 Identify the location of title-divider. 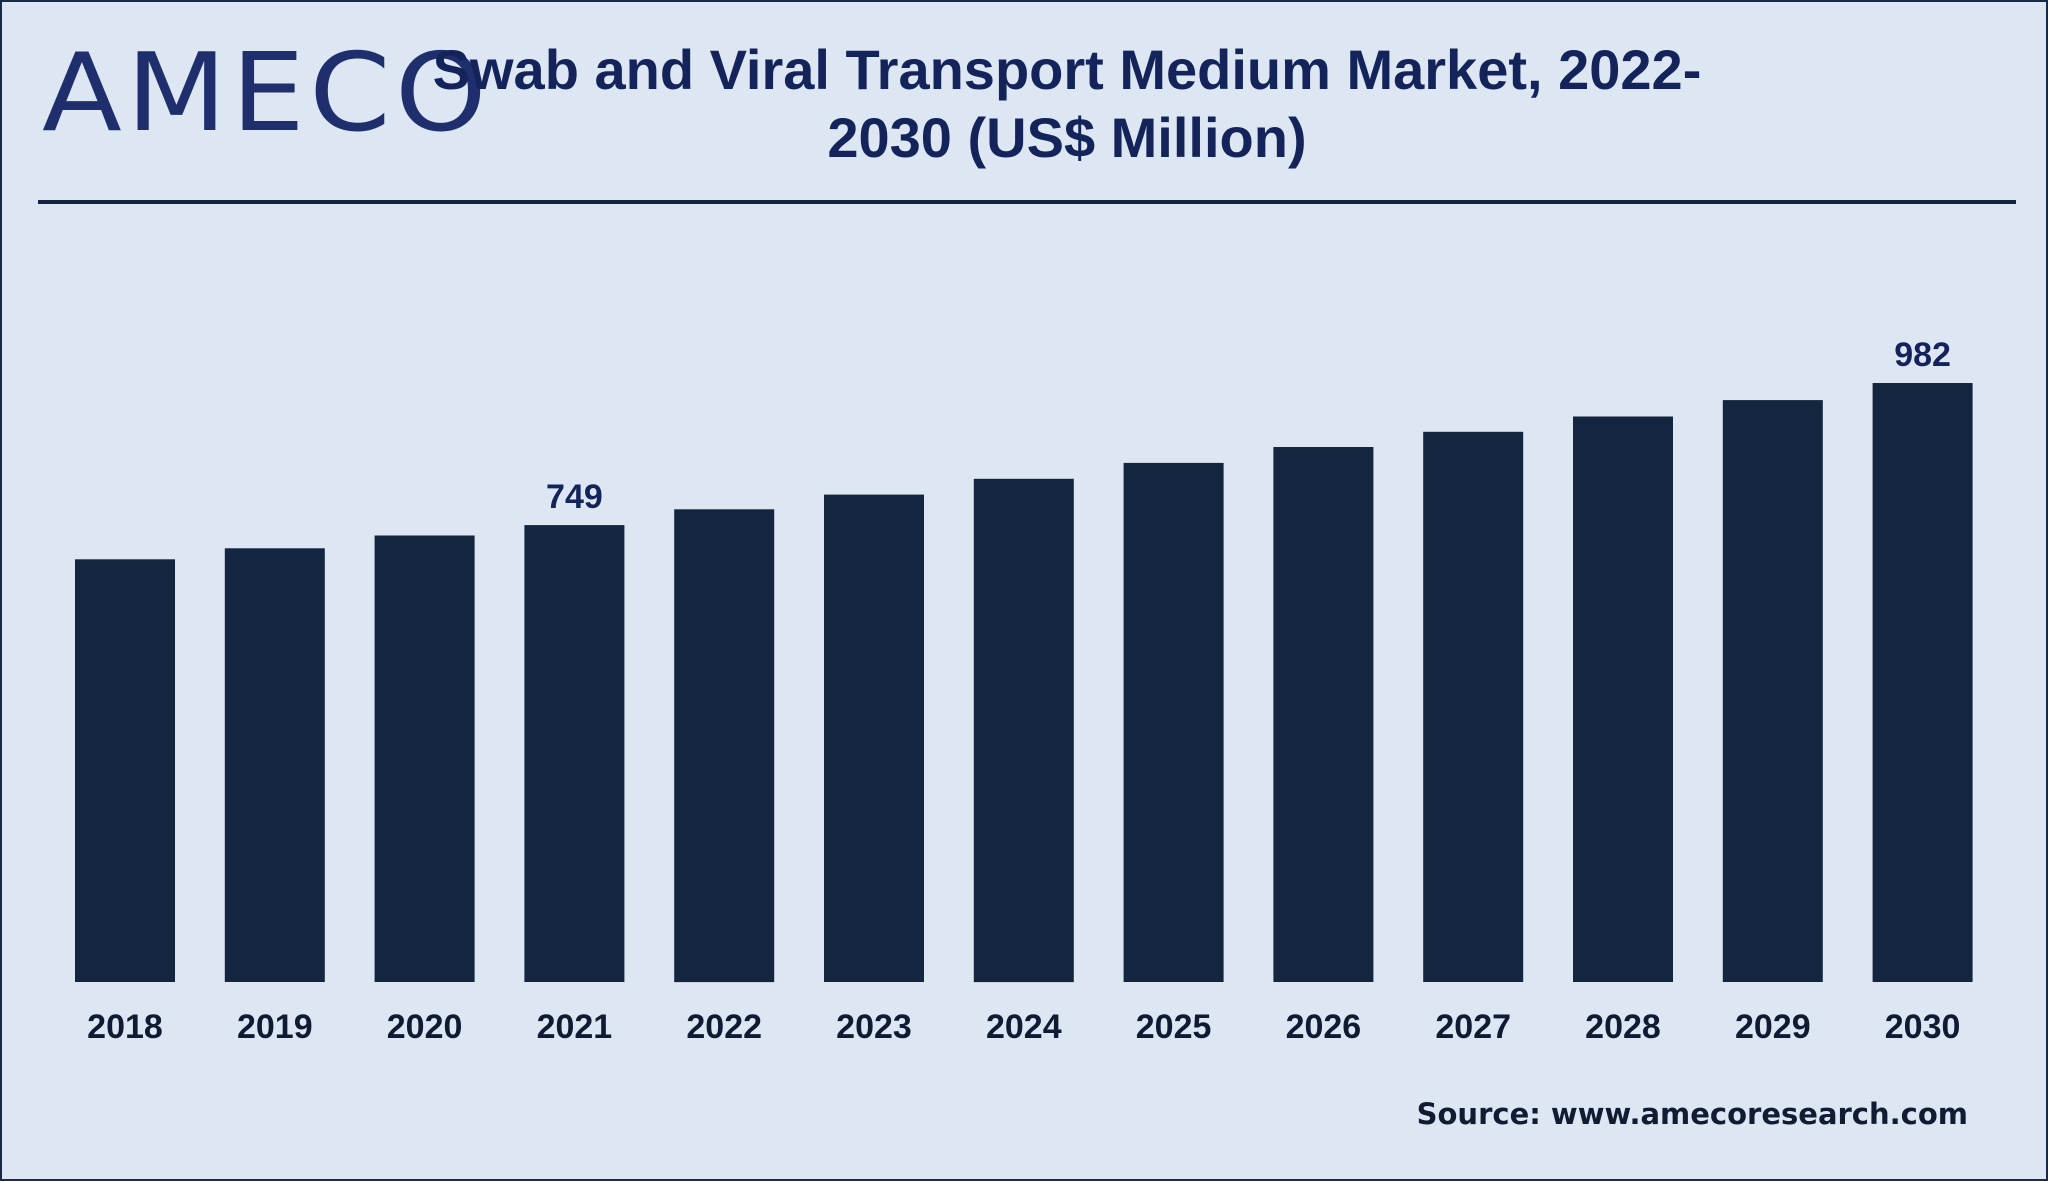
(1027, 202).